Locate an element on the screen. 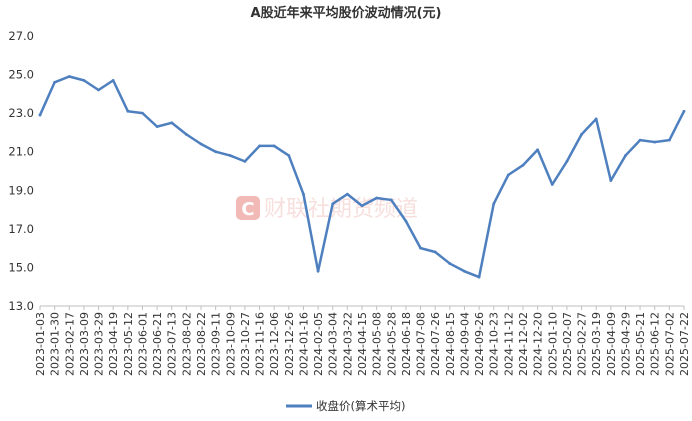 This screenshot has height=421, width=692. x-tick-label: 2023-01-30 is located at coordinates (55, 344).